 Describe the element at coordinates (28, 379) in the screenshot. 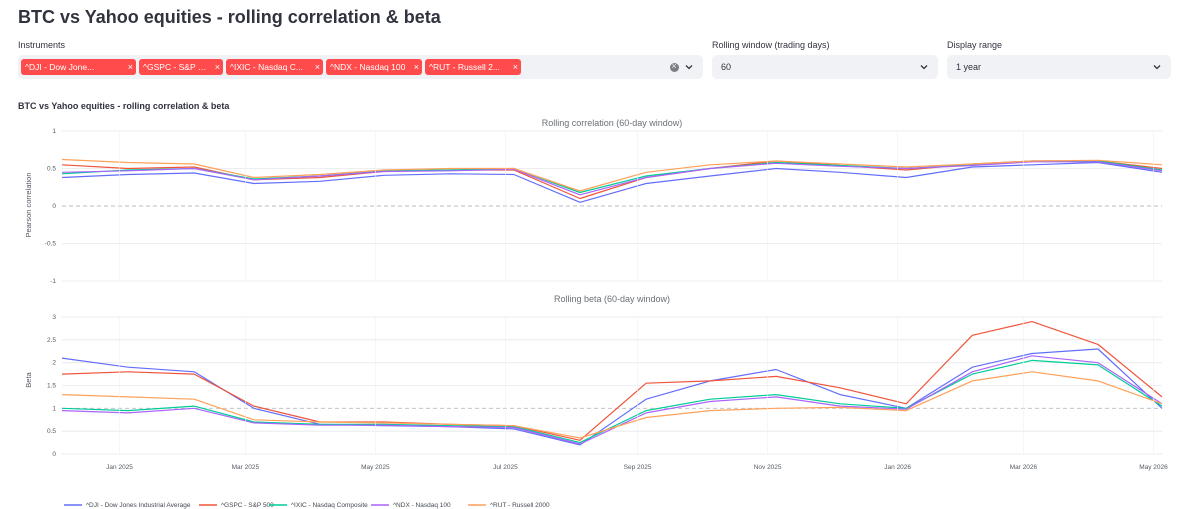

I see `y-axis-title: Beta` at that location.